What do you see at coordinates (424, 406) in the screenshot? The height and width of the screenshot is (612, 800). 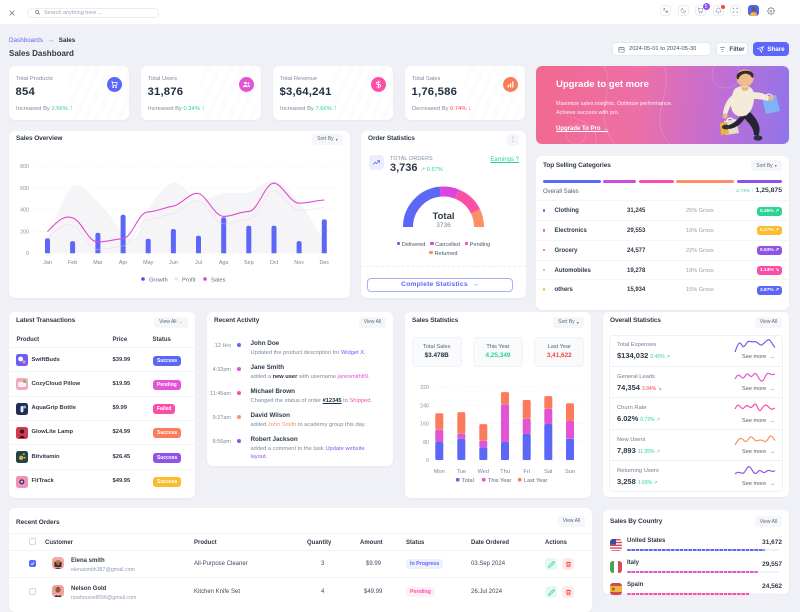 I see `svg-text: 240` at bounding box center [424, 406].